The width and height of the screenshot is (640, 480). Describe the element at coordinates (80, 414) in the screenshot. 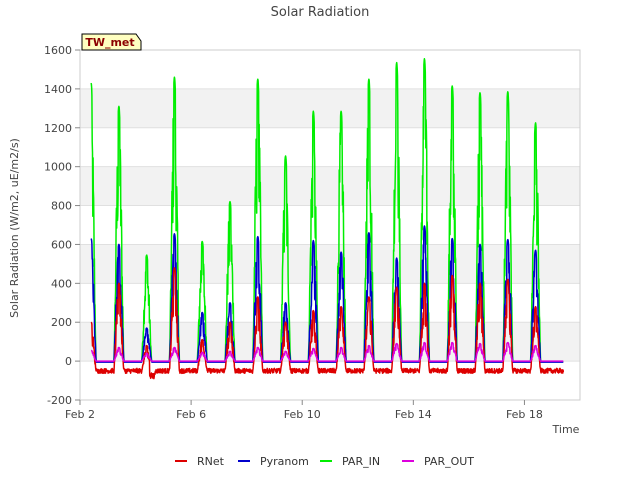

I see `x-tick-label: Feb 2` at that location.